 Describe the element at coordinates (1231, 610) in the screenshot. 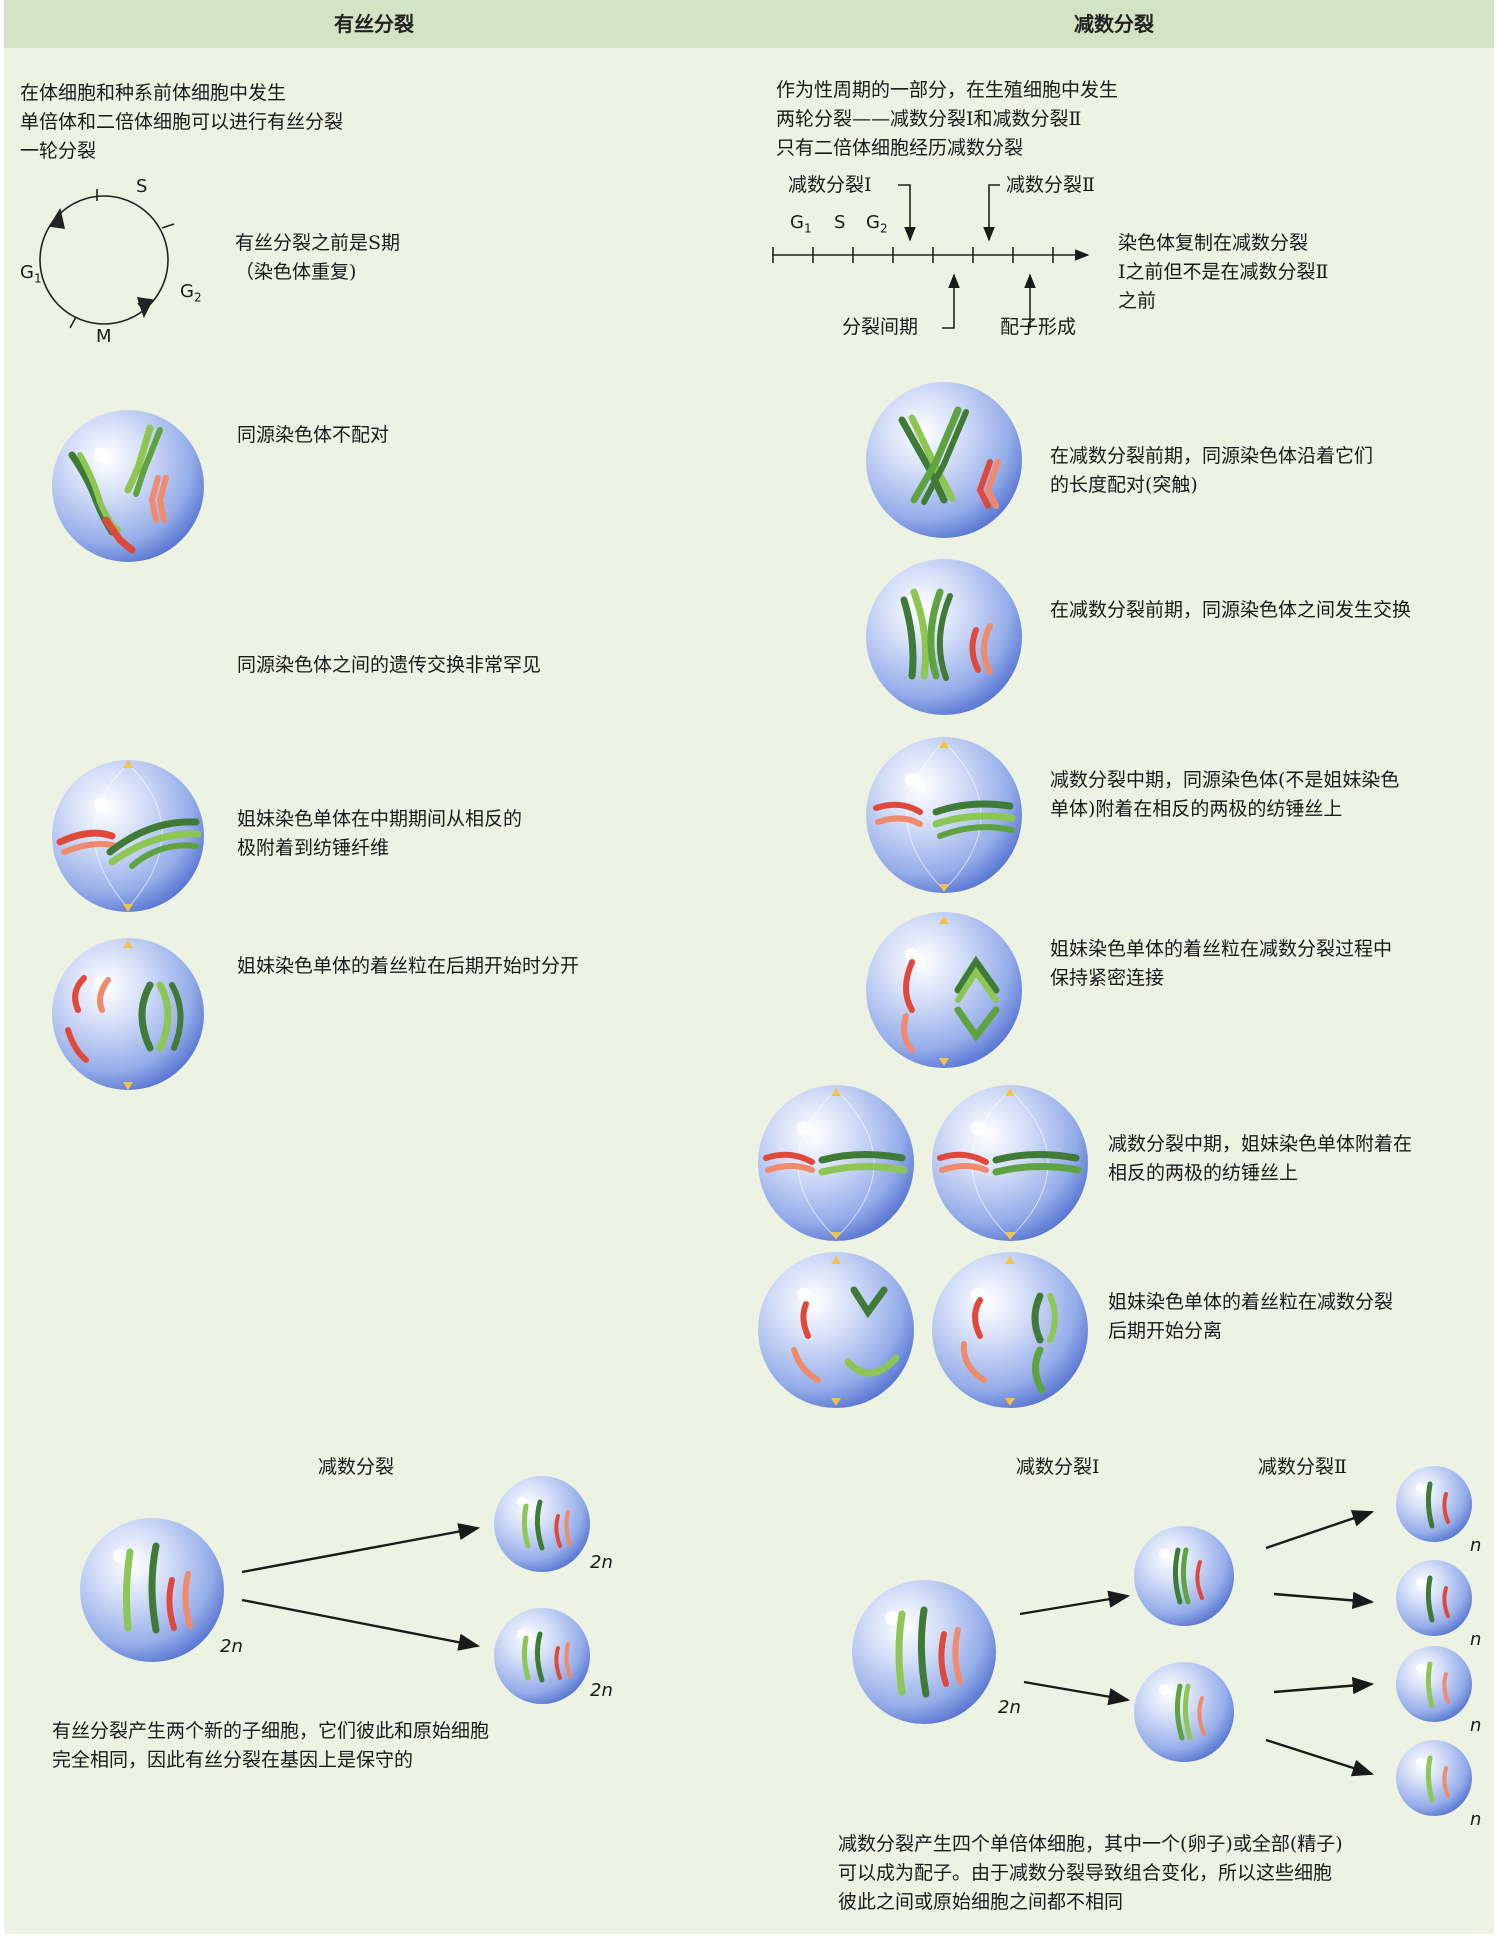

I see `meiosis-crossing-over: 在减数分裂前期，同源染色体之间发生交换` at that location.